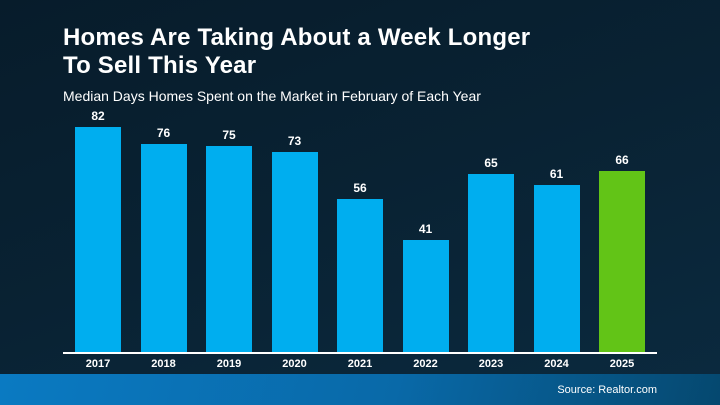  I want to click on bar-value-label: 73, so click(294, 141).